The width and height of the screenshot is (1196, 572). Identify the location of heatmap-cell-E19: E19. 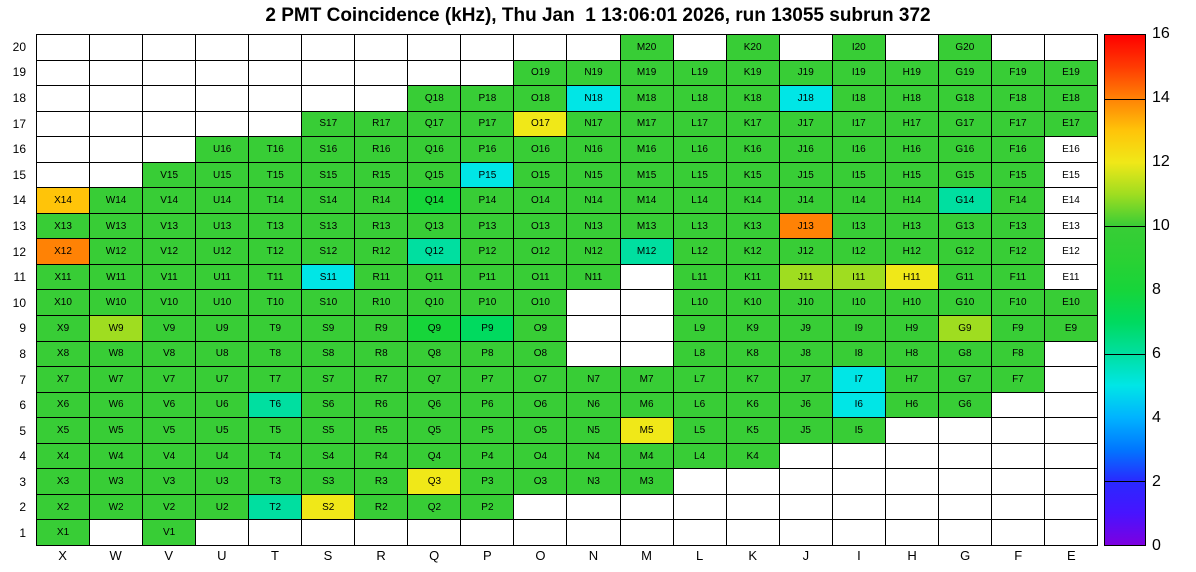
(1070, 73).